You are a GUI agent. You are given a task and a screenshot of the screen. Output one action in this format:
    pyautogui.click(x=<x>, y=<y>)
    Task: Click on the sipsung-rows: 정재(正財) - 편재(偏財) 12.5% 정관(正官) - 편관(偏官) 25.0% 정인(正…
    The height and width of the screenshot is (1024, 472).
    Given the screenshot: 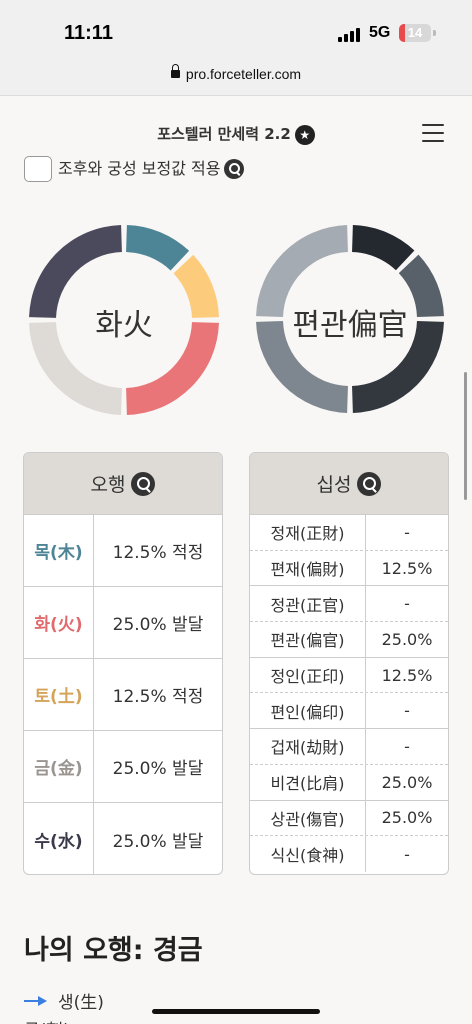 What is the action you would take?
    pyautogui.click(x=349, y=693)
    